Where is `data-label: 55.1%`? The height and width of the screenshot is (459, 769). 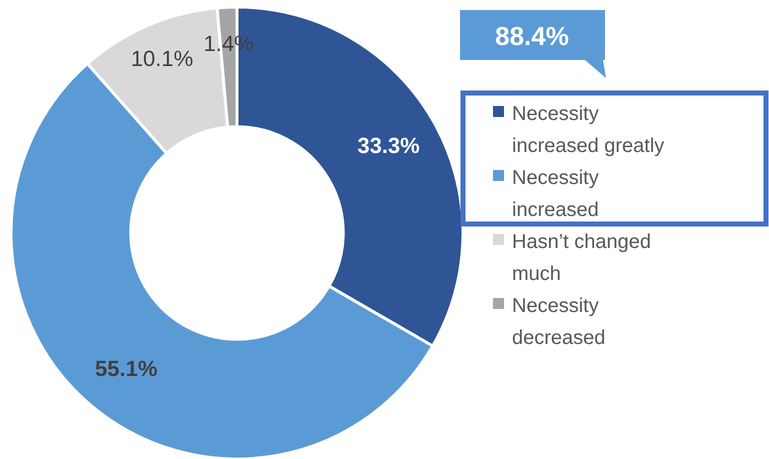 data-label: 55.1% is located at coordinates (126, 369).